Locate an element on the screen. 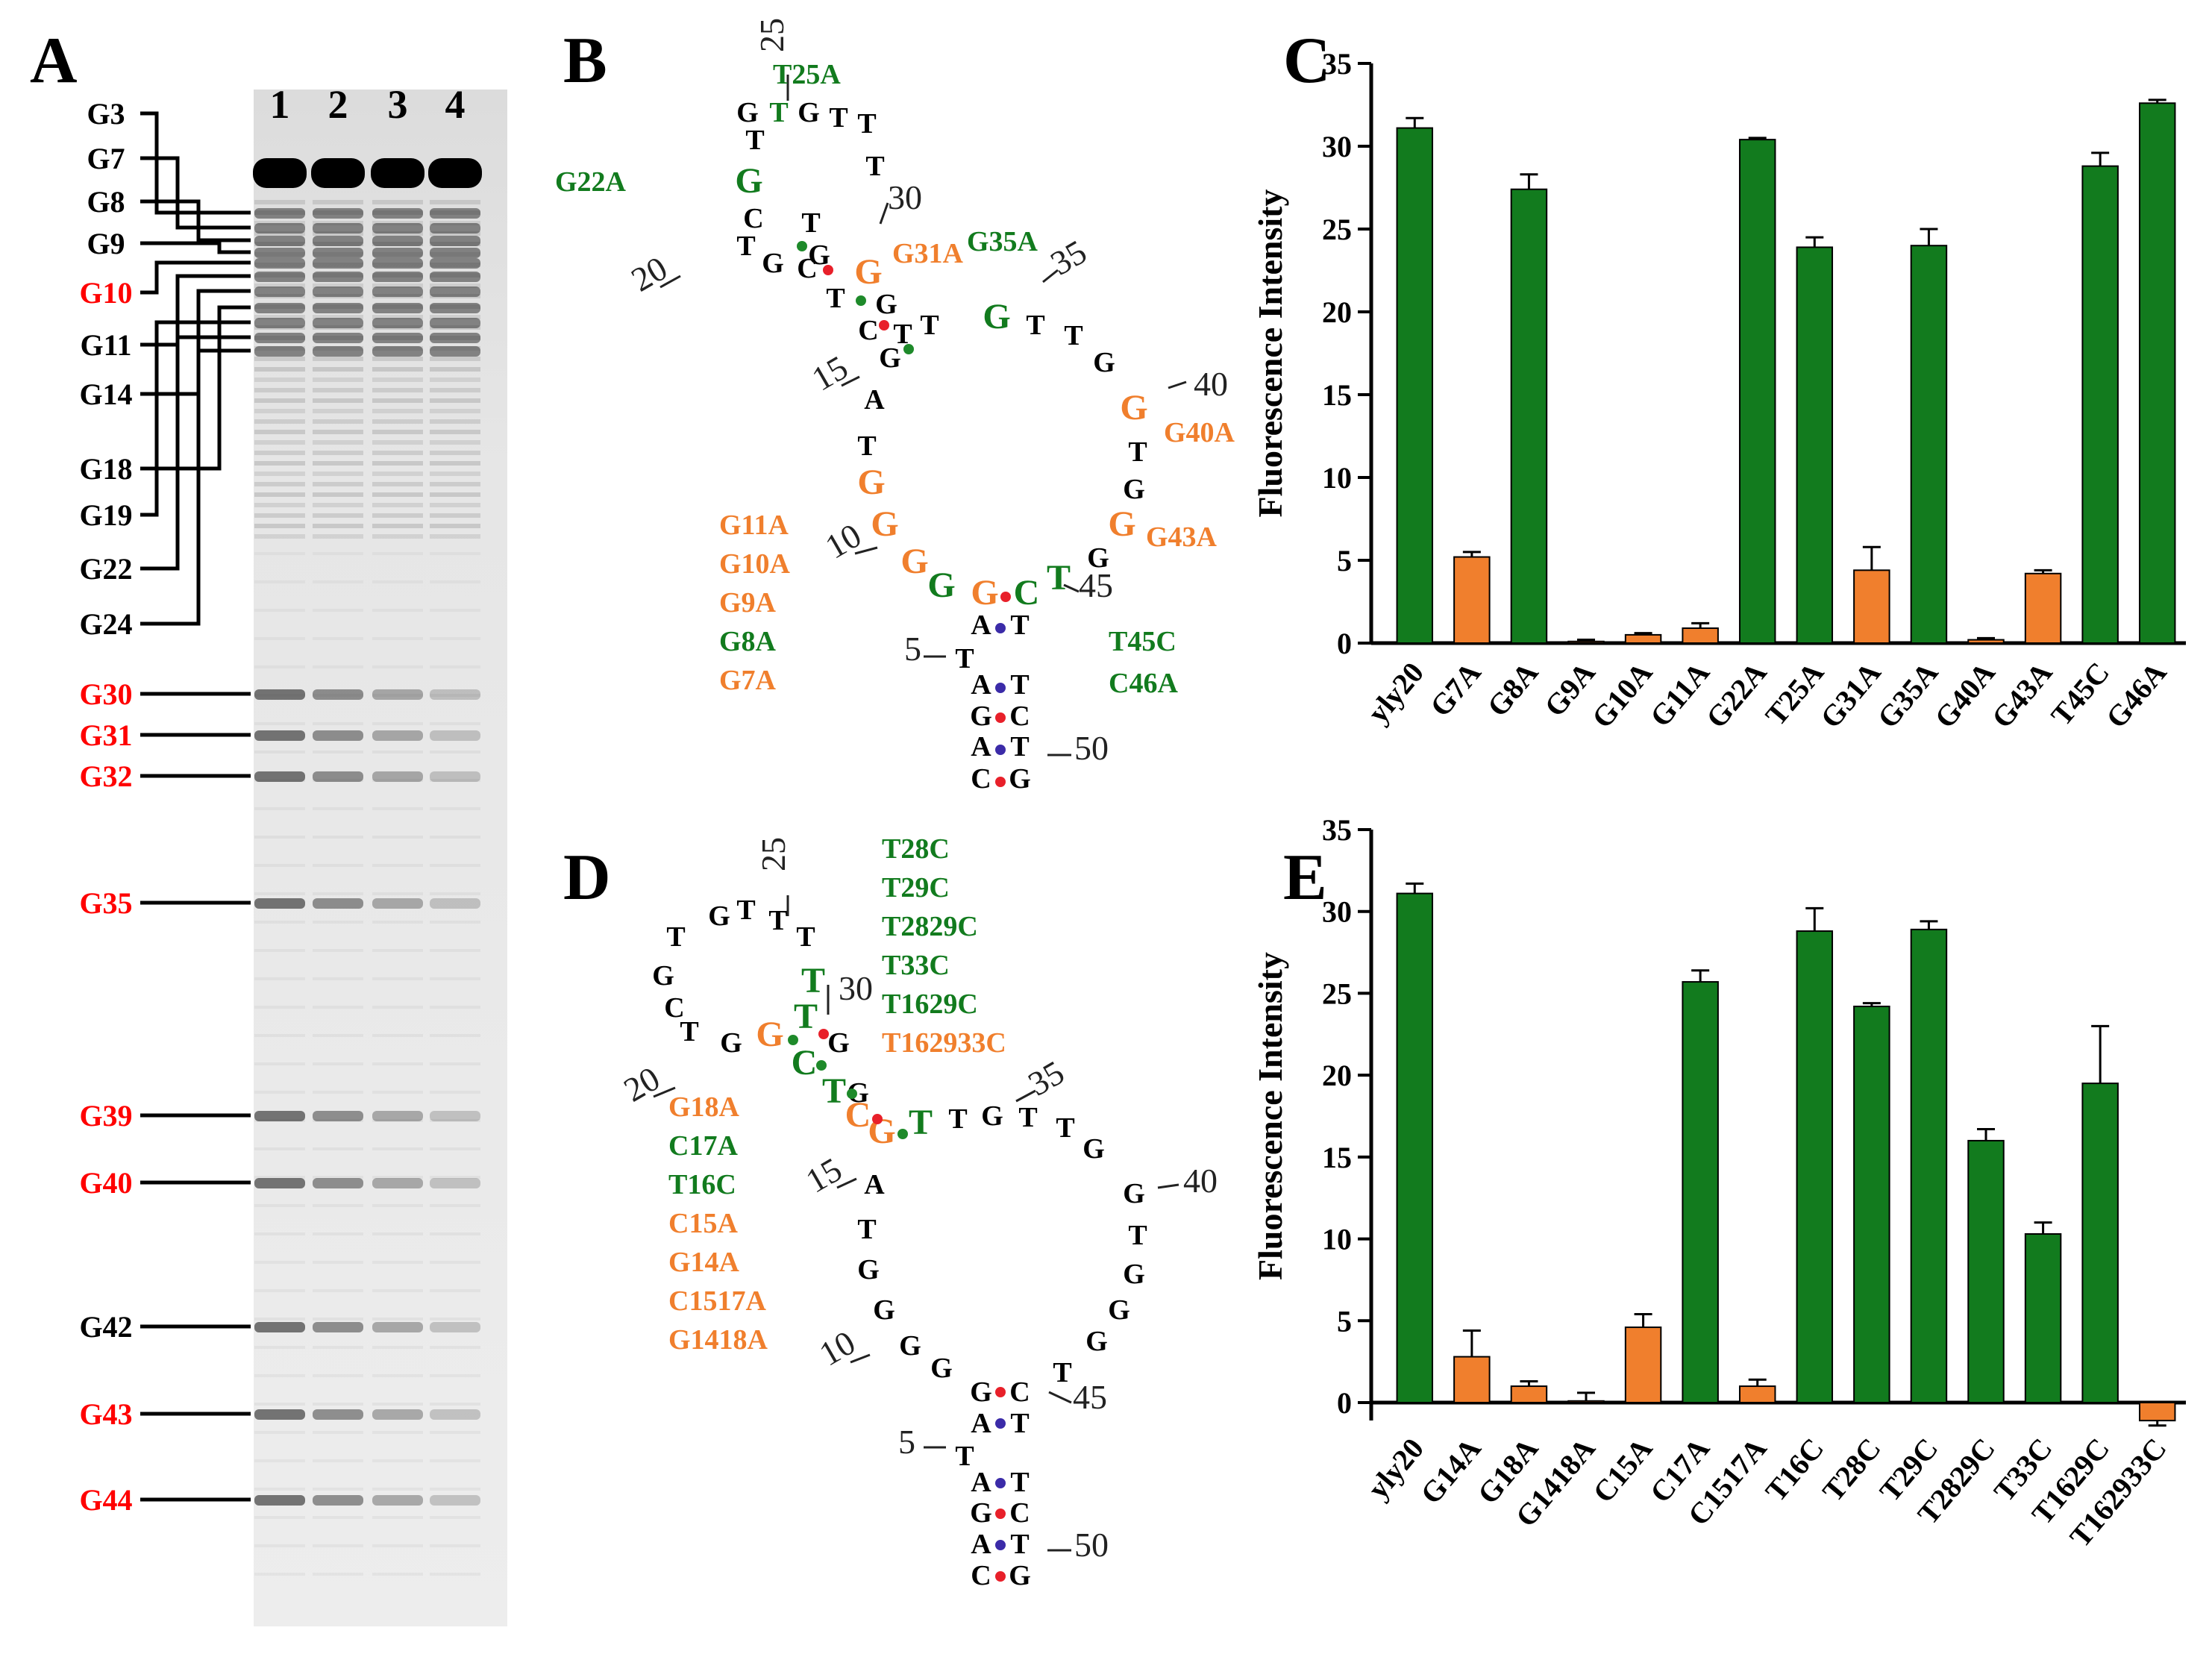 Image resolution: width=2212 pixels, height=1654 pixels. mutation-label: G43A is located at coordinates (1182, 537).